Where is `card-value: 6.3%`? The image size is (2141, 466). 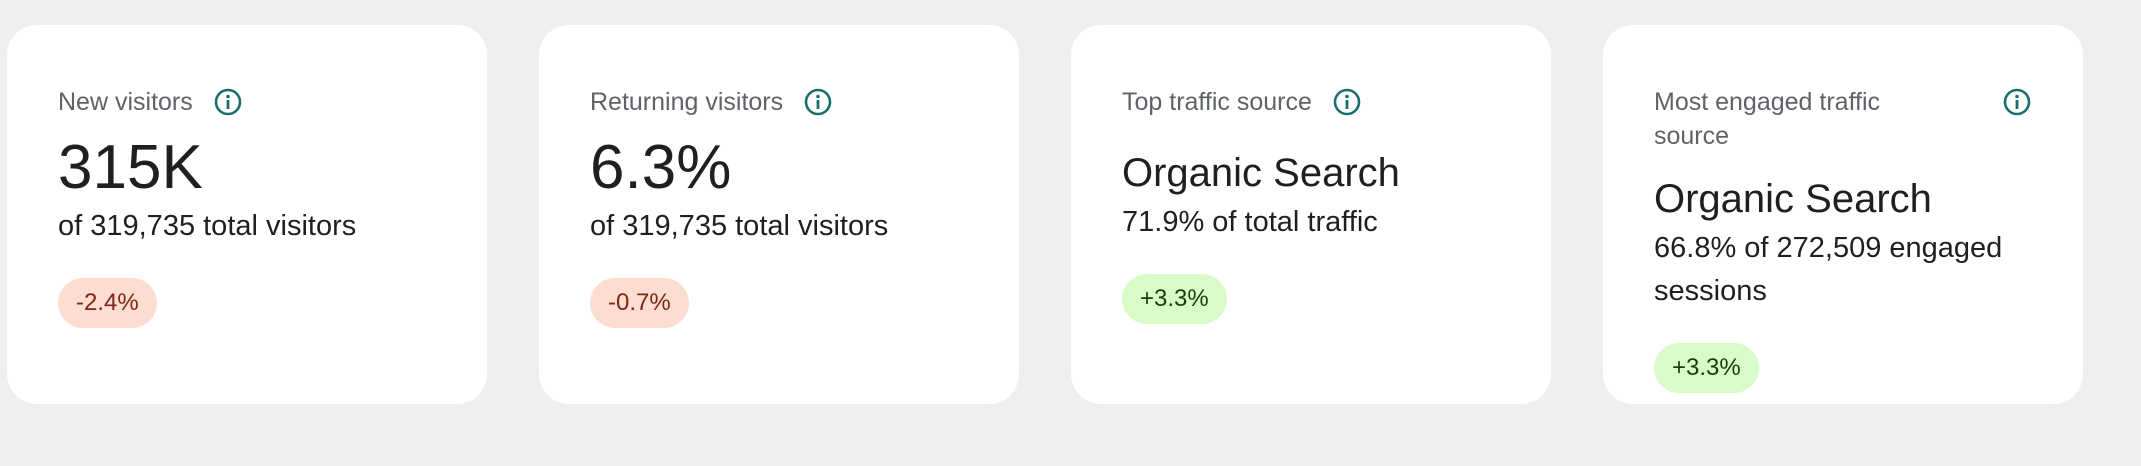
card-value: 6.3% is located at coordinates (661, 167).